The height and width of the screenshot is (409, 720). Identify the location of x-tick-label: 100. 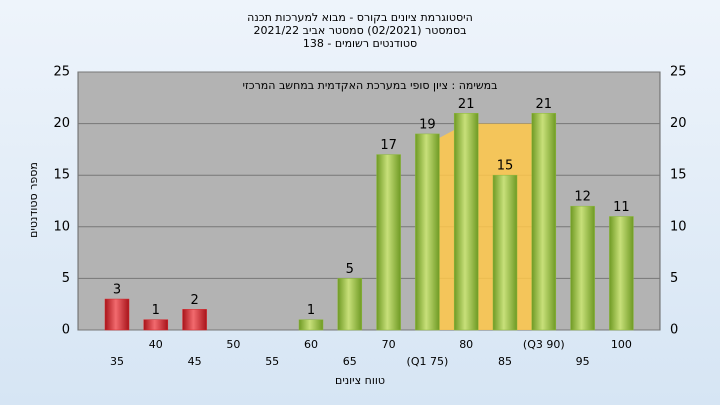
(621, 344).